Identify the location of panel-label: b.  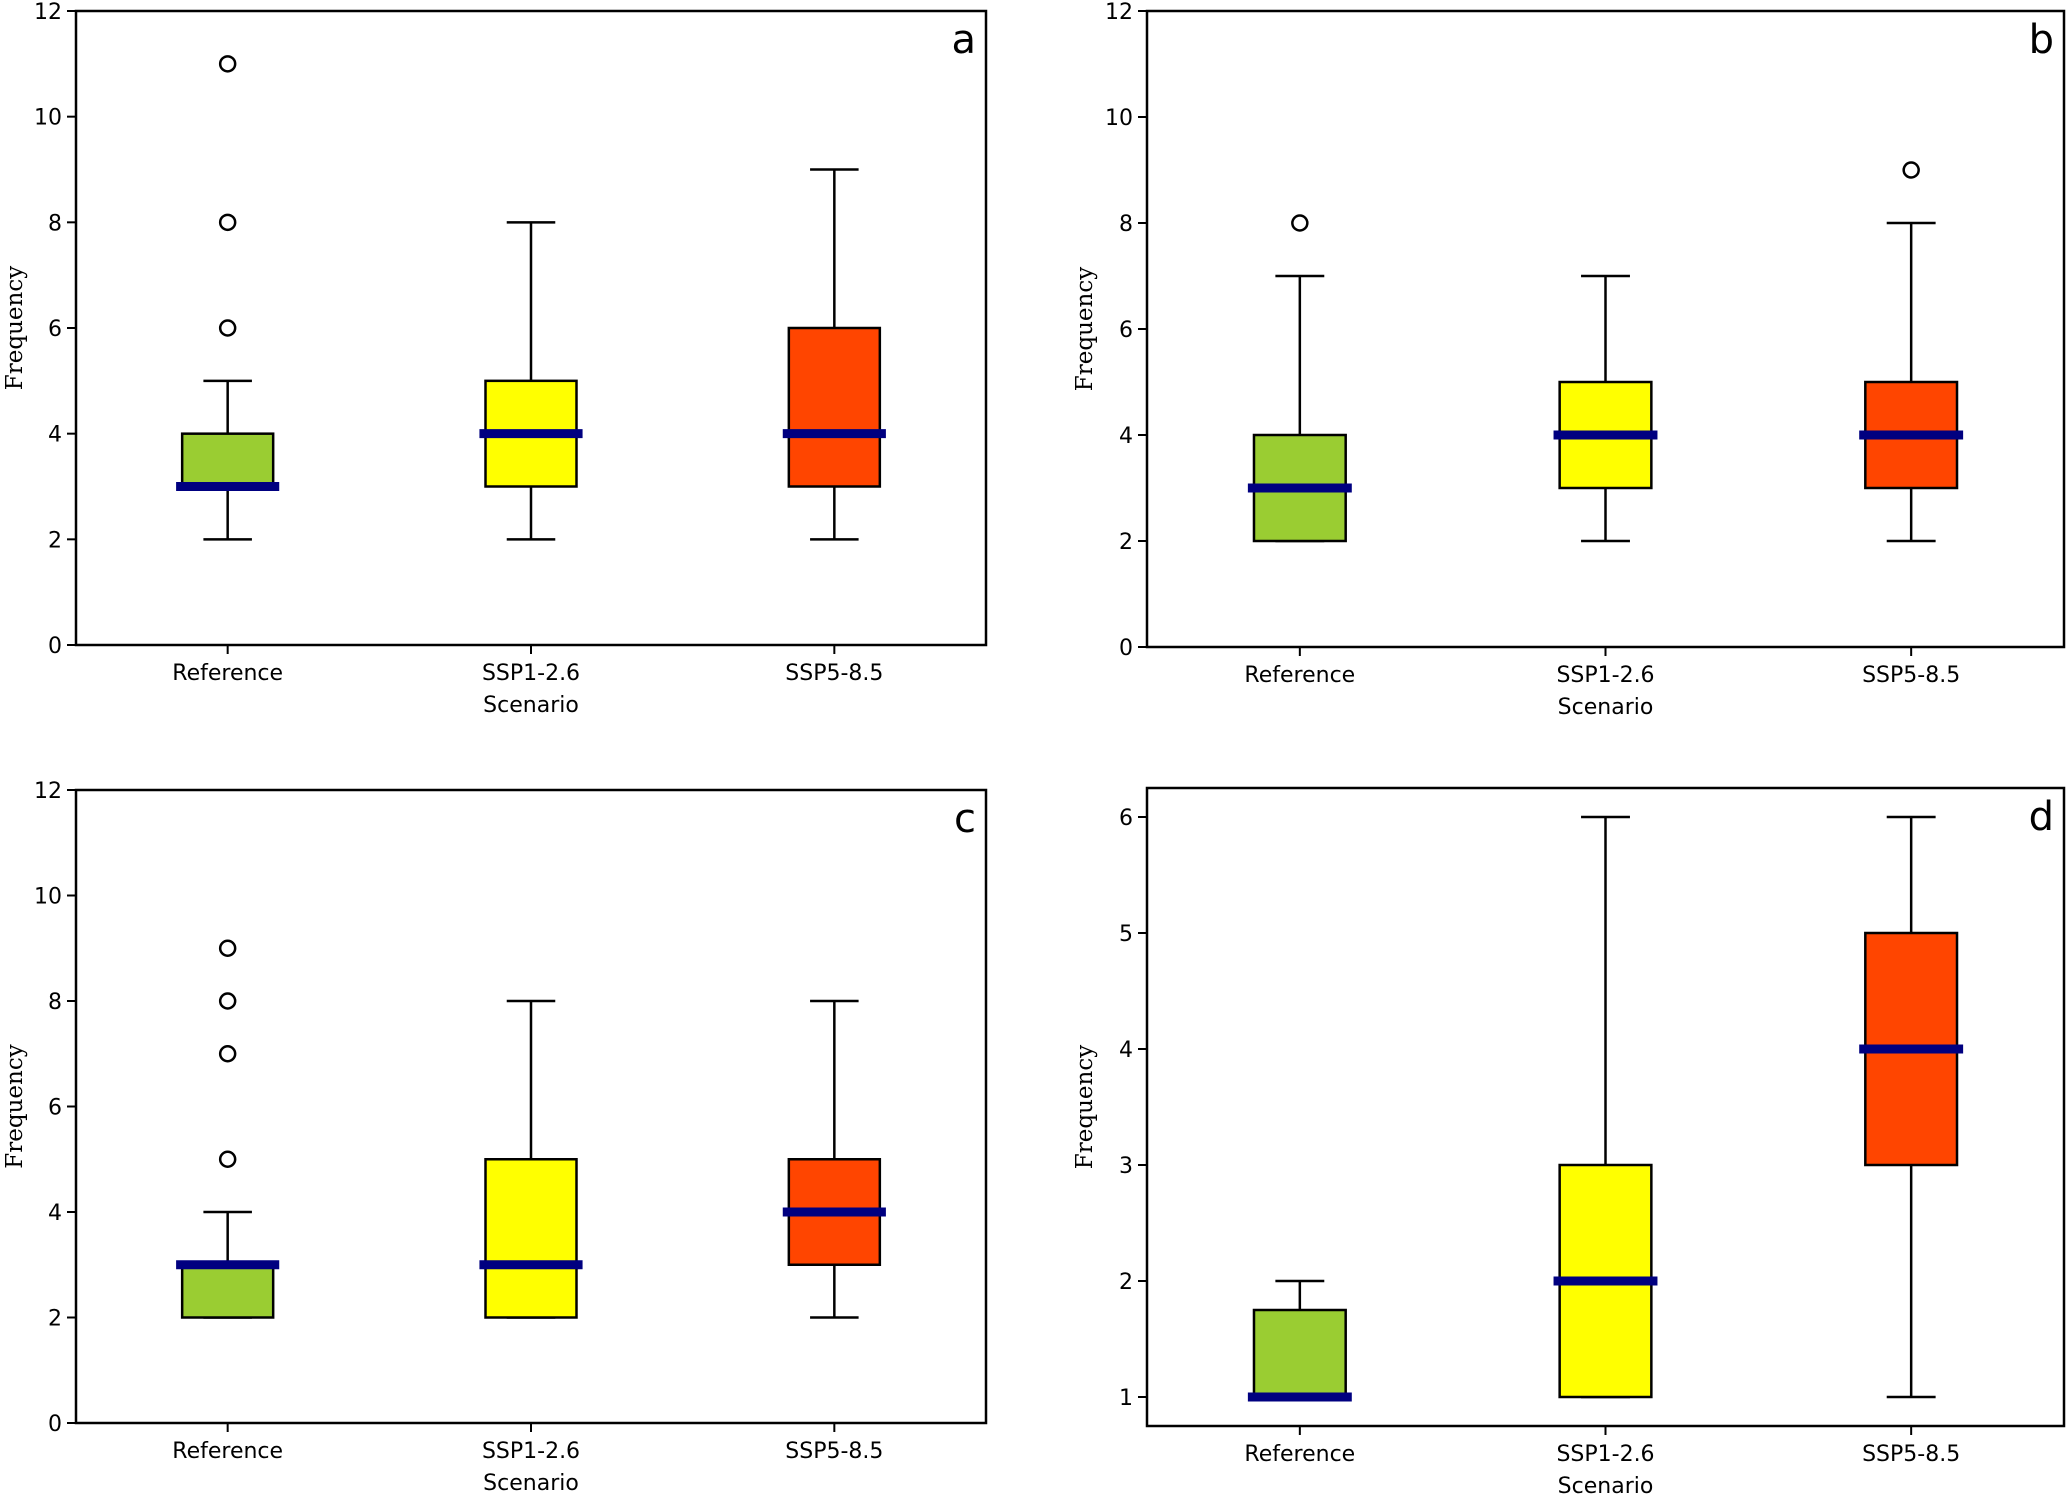
(2041, 40).